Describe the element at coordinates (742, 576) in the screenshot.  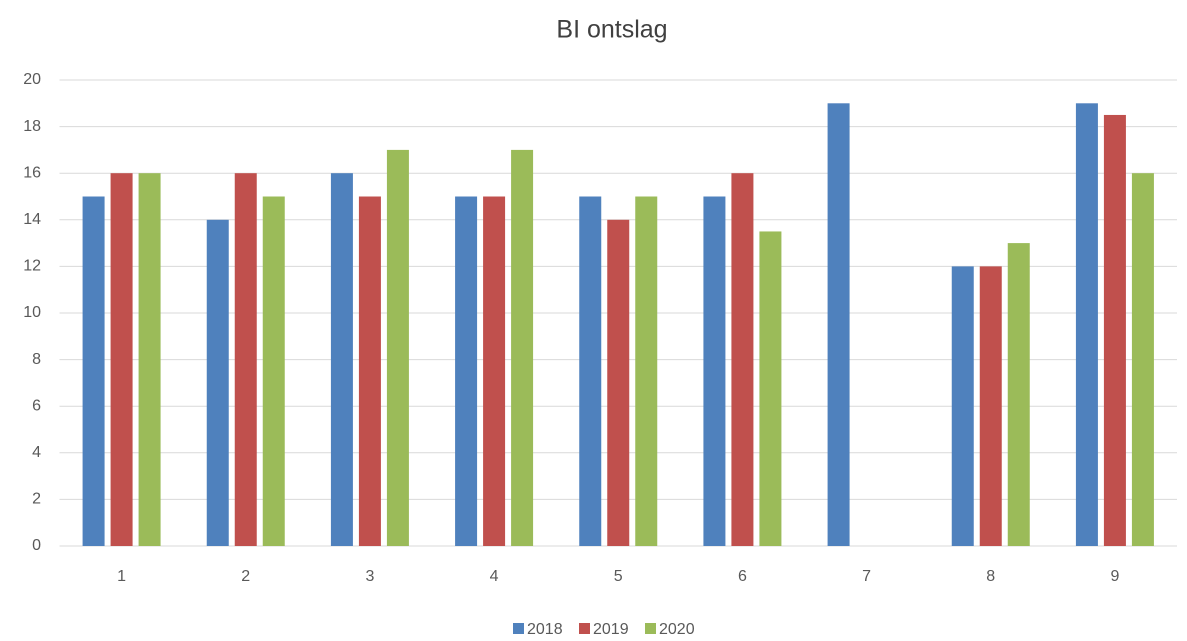
I see `x-tick-label: 6` at that location.